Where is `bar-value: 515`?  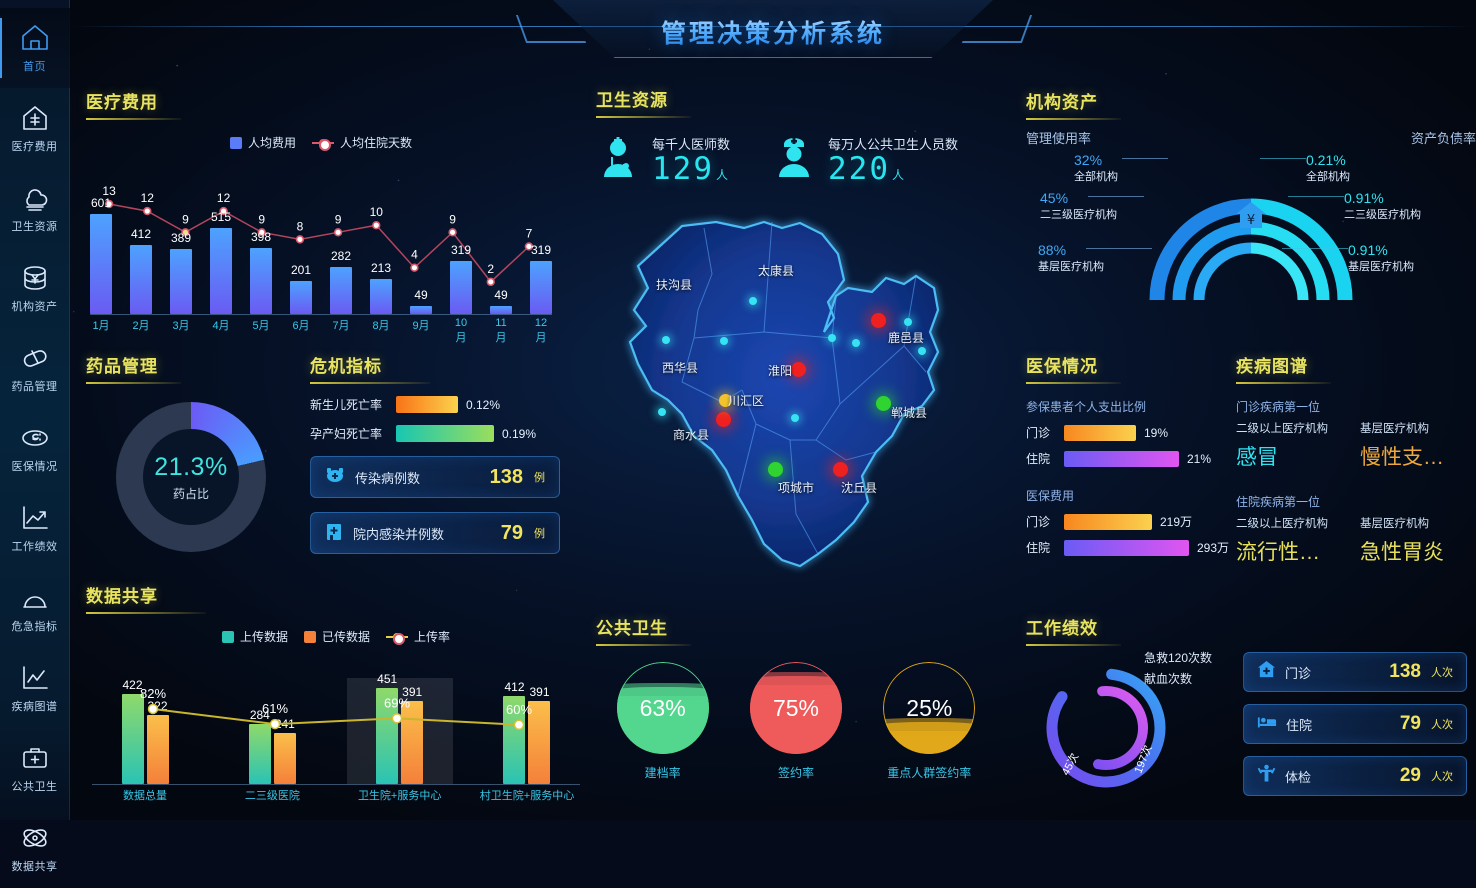 bar-value: 515 is located at coordinates (221, 217).